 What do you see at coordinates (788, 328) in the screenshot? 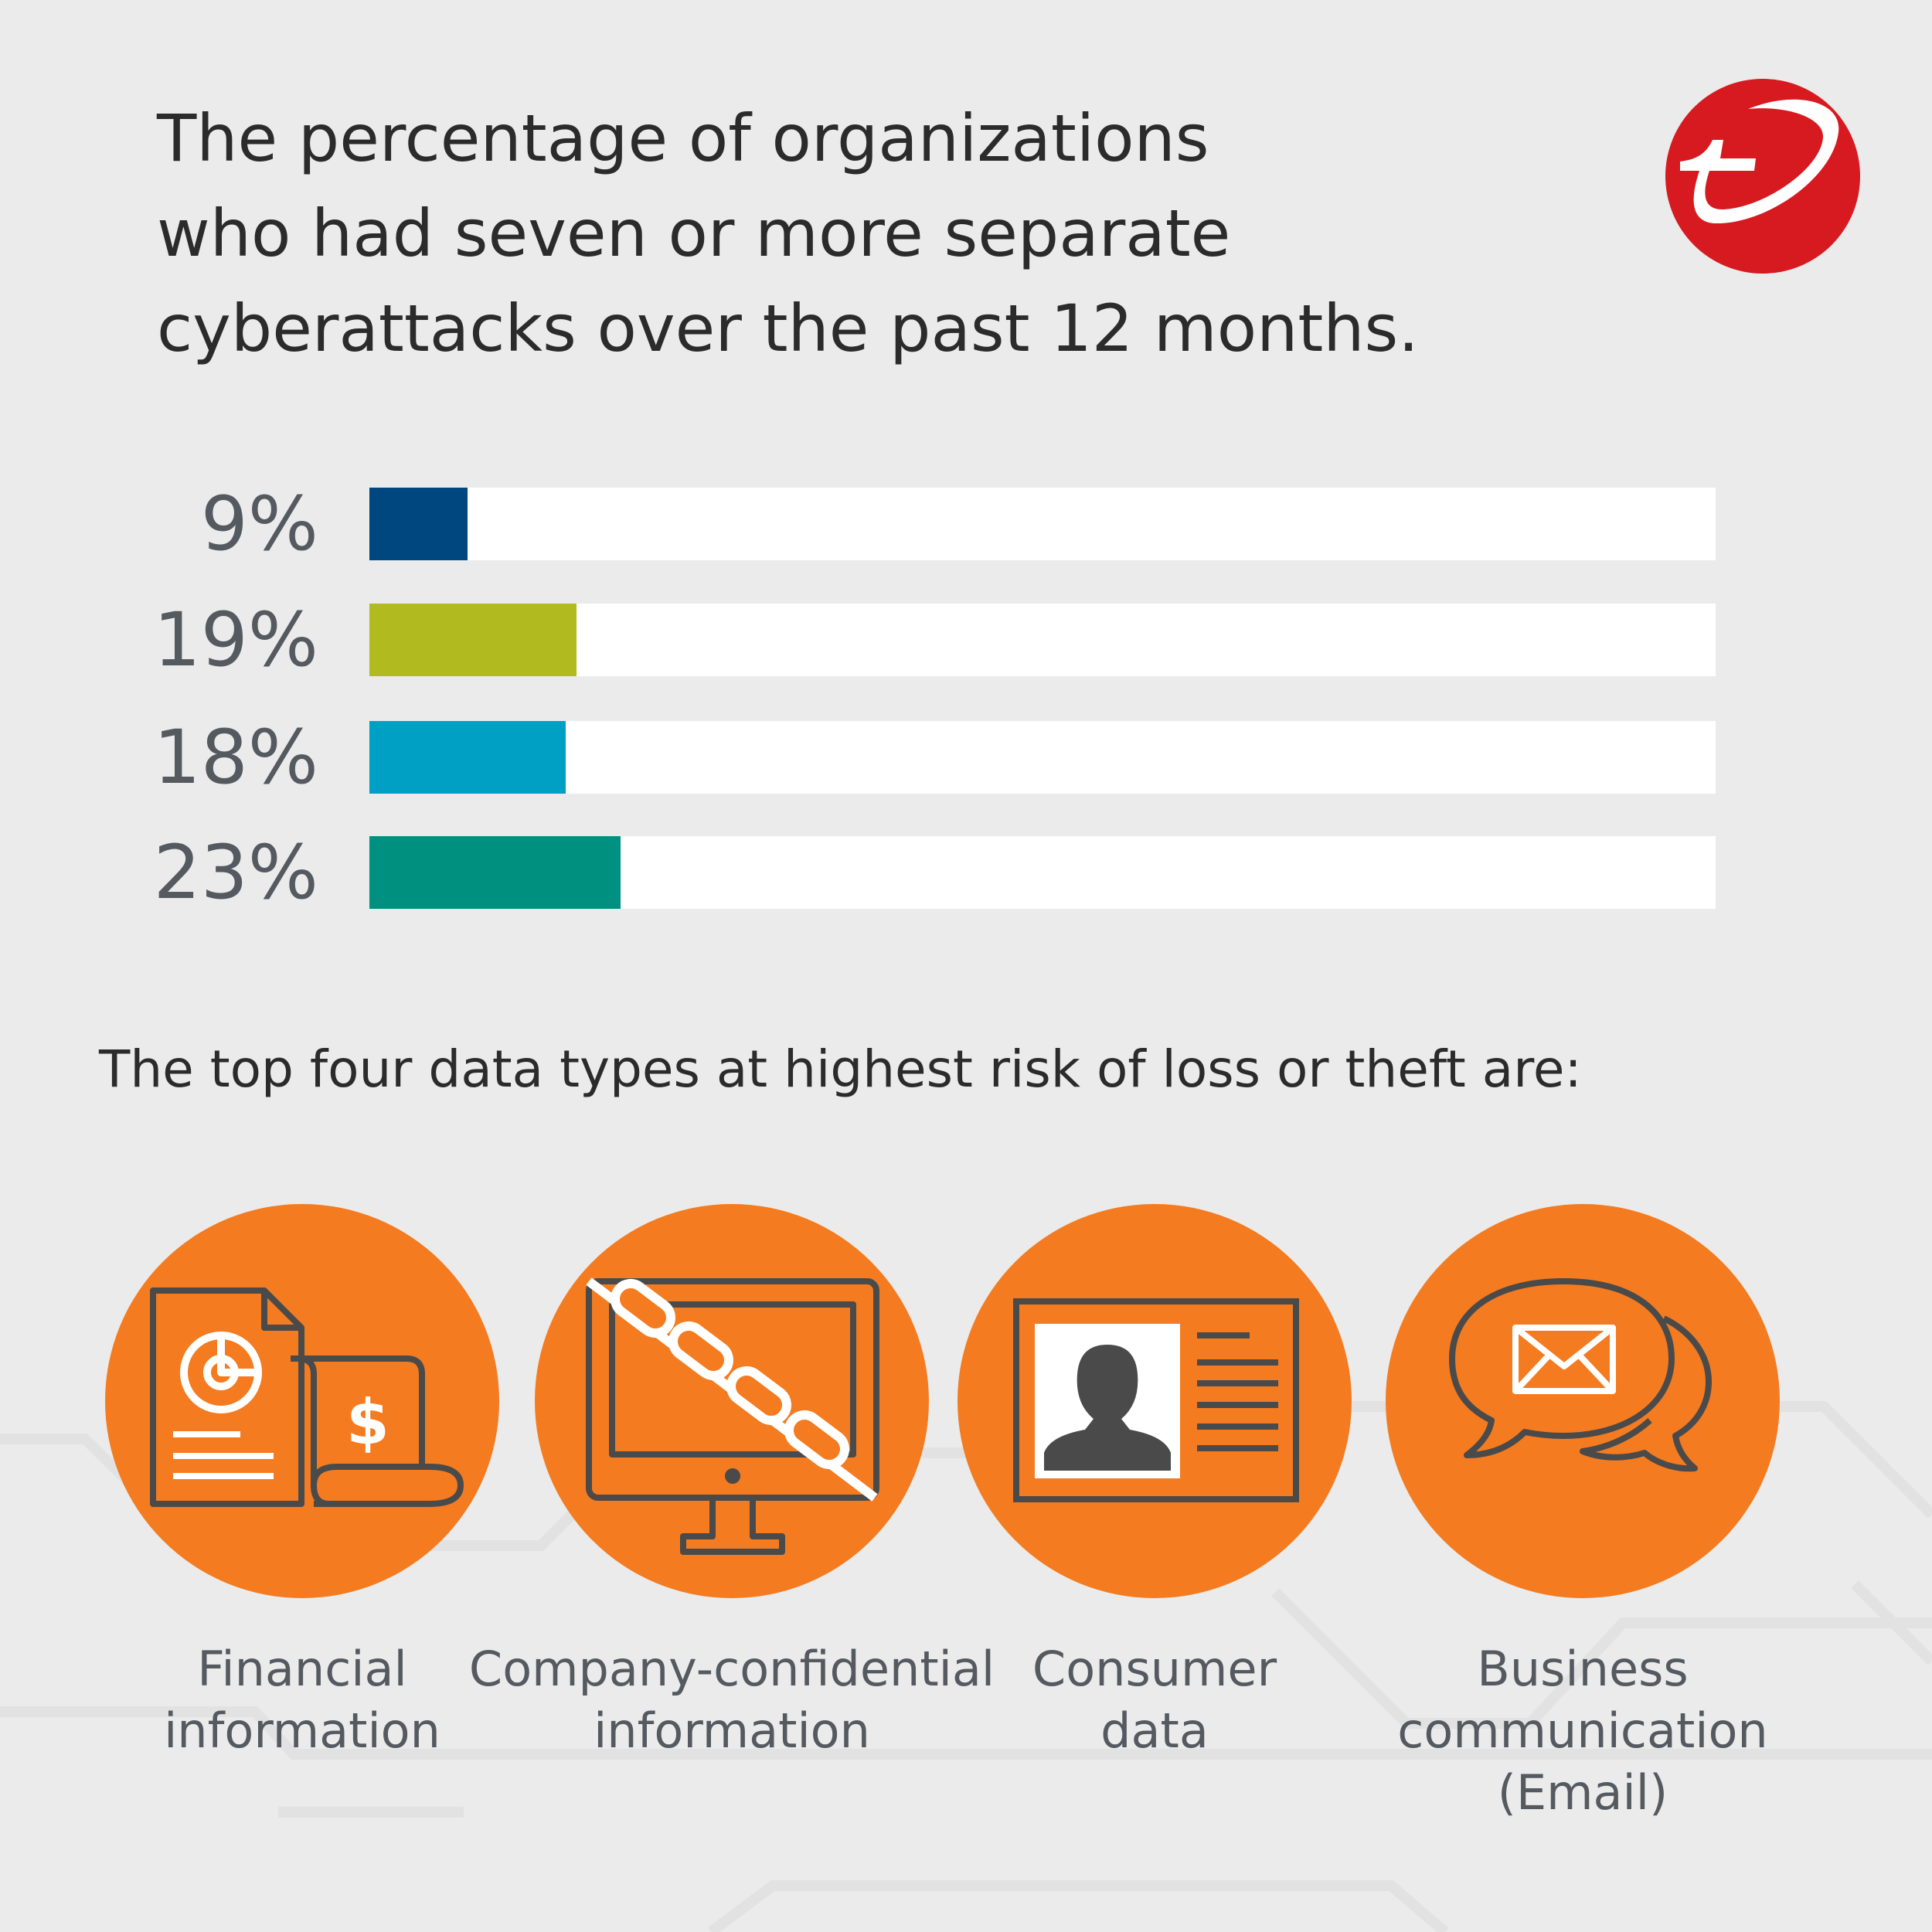
I see `title-line: cyberattacks over the past 12 months.` at bounding box center [788, 328].